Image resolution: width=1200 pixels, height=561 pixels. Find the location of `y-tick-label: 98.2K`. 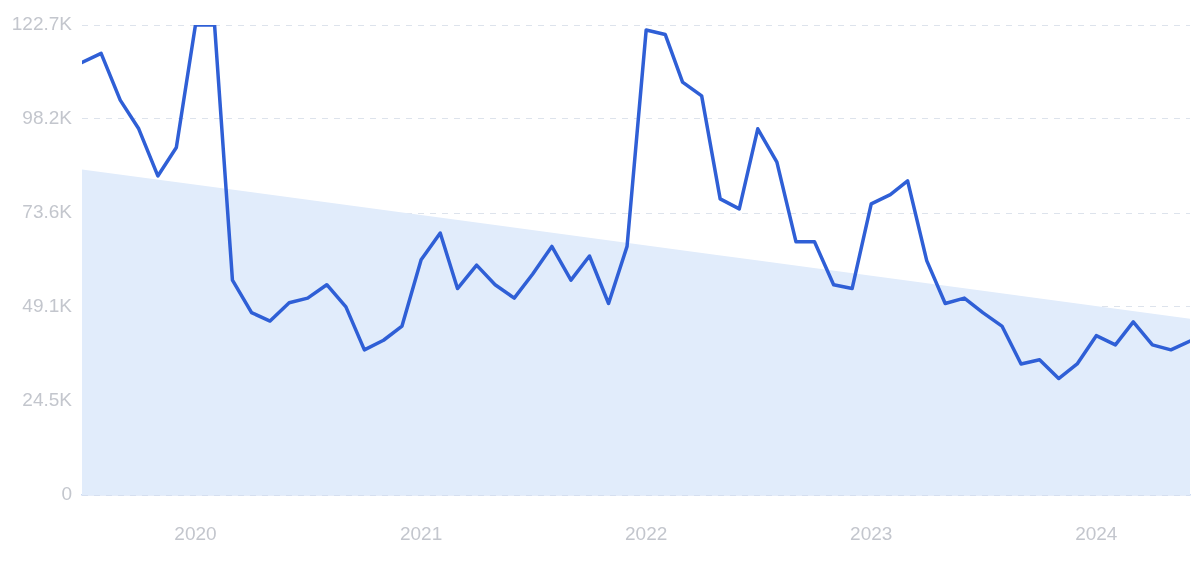

y-tick-label: 98.2K is located at coordinates (47, 118).